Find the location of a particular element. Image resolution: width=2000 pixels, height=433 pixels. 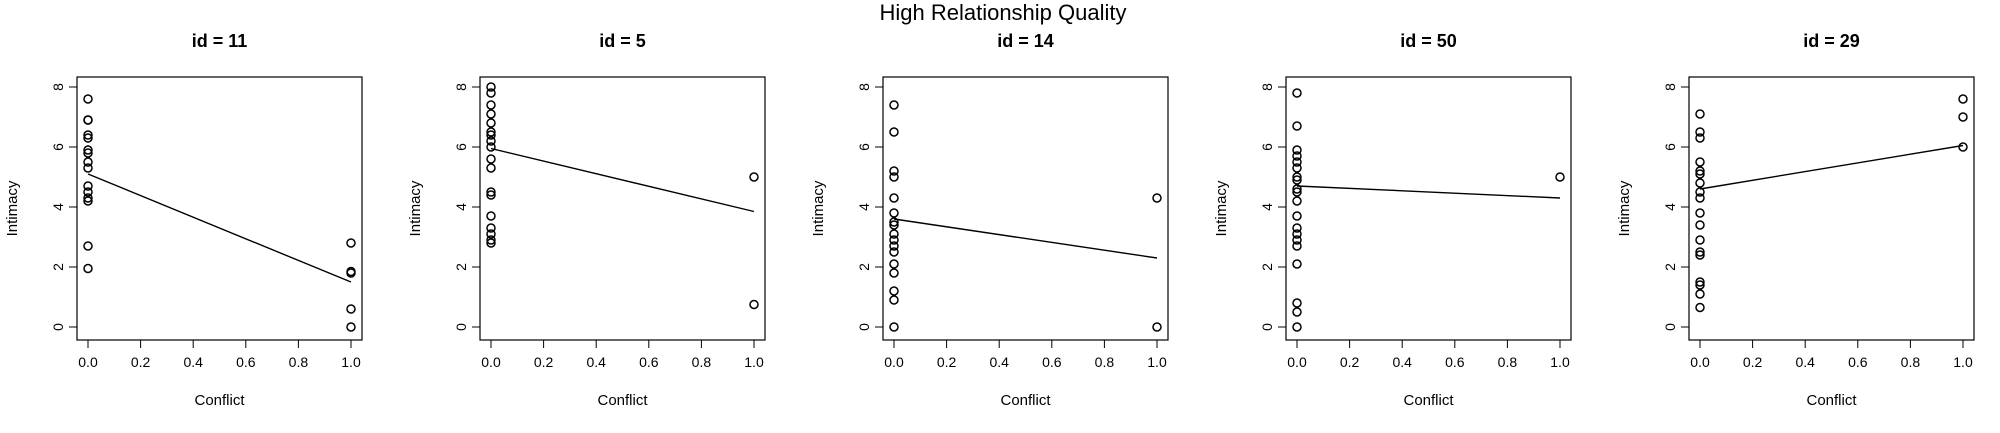

panel-title: id = 14 is located at coordinates (1025, 41).